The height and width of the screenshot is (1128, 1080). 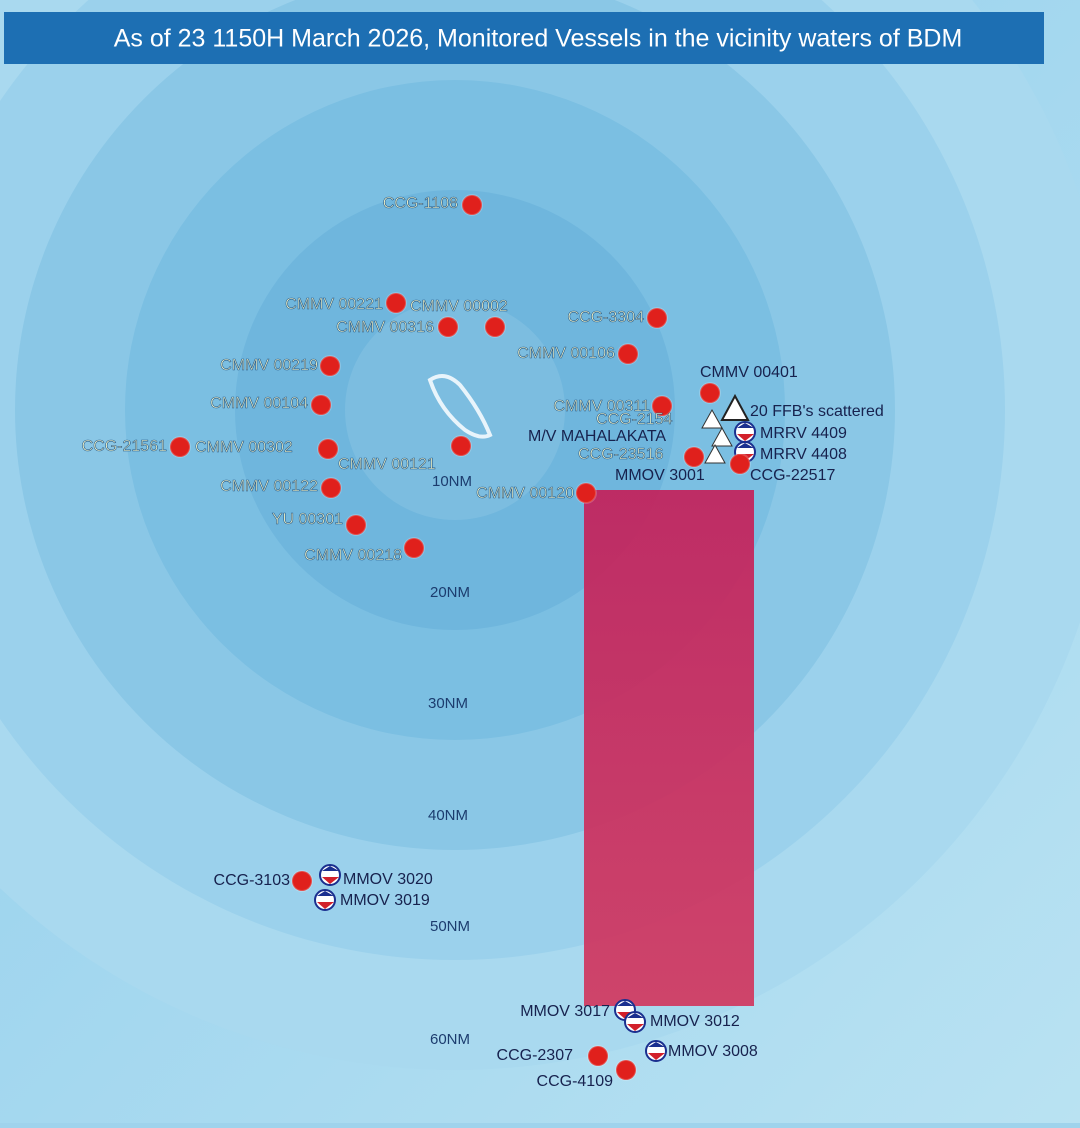 I want to click on range-label: 10NM, so click(x=452, y=481).